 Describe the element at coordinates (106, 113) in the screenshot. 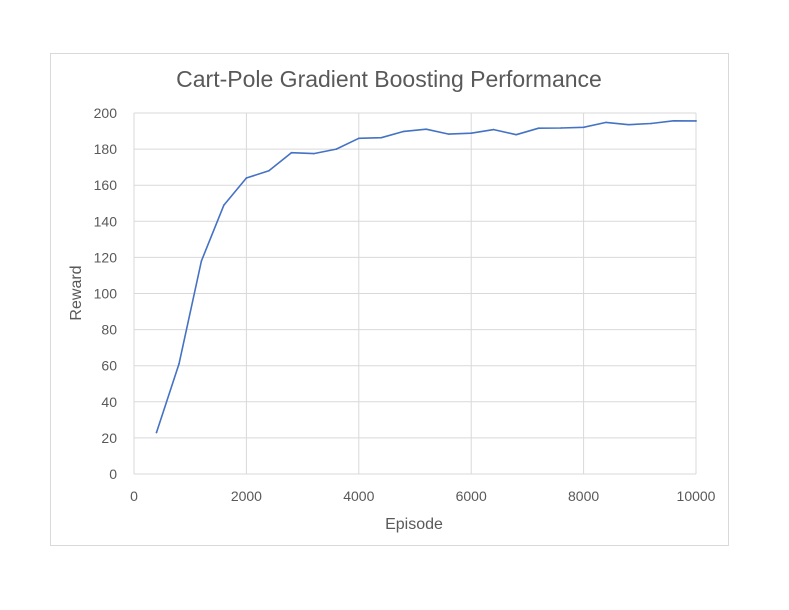

I see `y-tick-label: 200` at that location.